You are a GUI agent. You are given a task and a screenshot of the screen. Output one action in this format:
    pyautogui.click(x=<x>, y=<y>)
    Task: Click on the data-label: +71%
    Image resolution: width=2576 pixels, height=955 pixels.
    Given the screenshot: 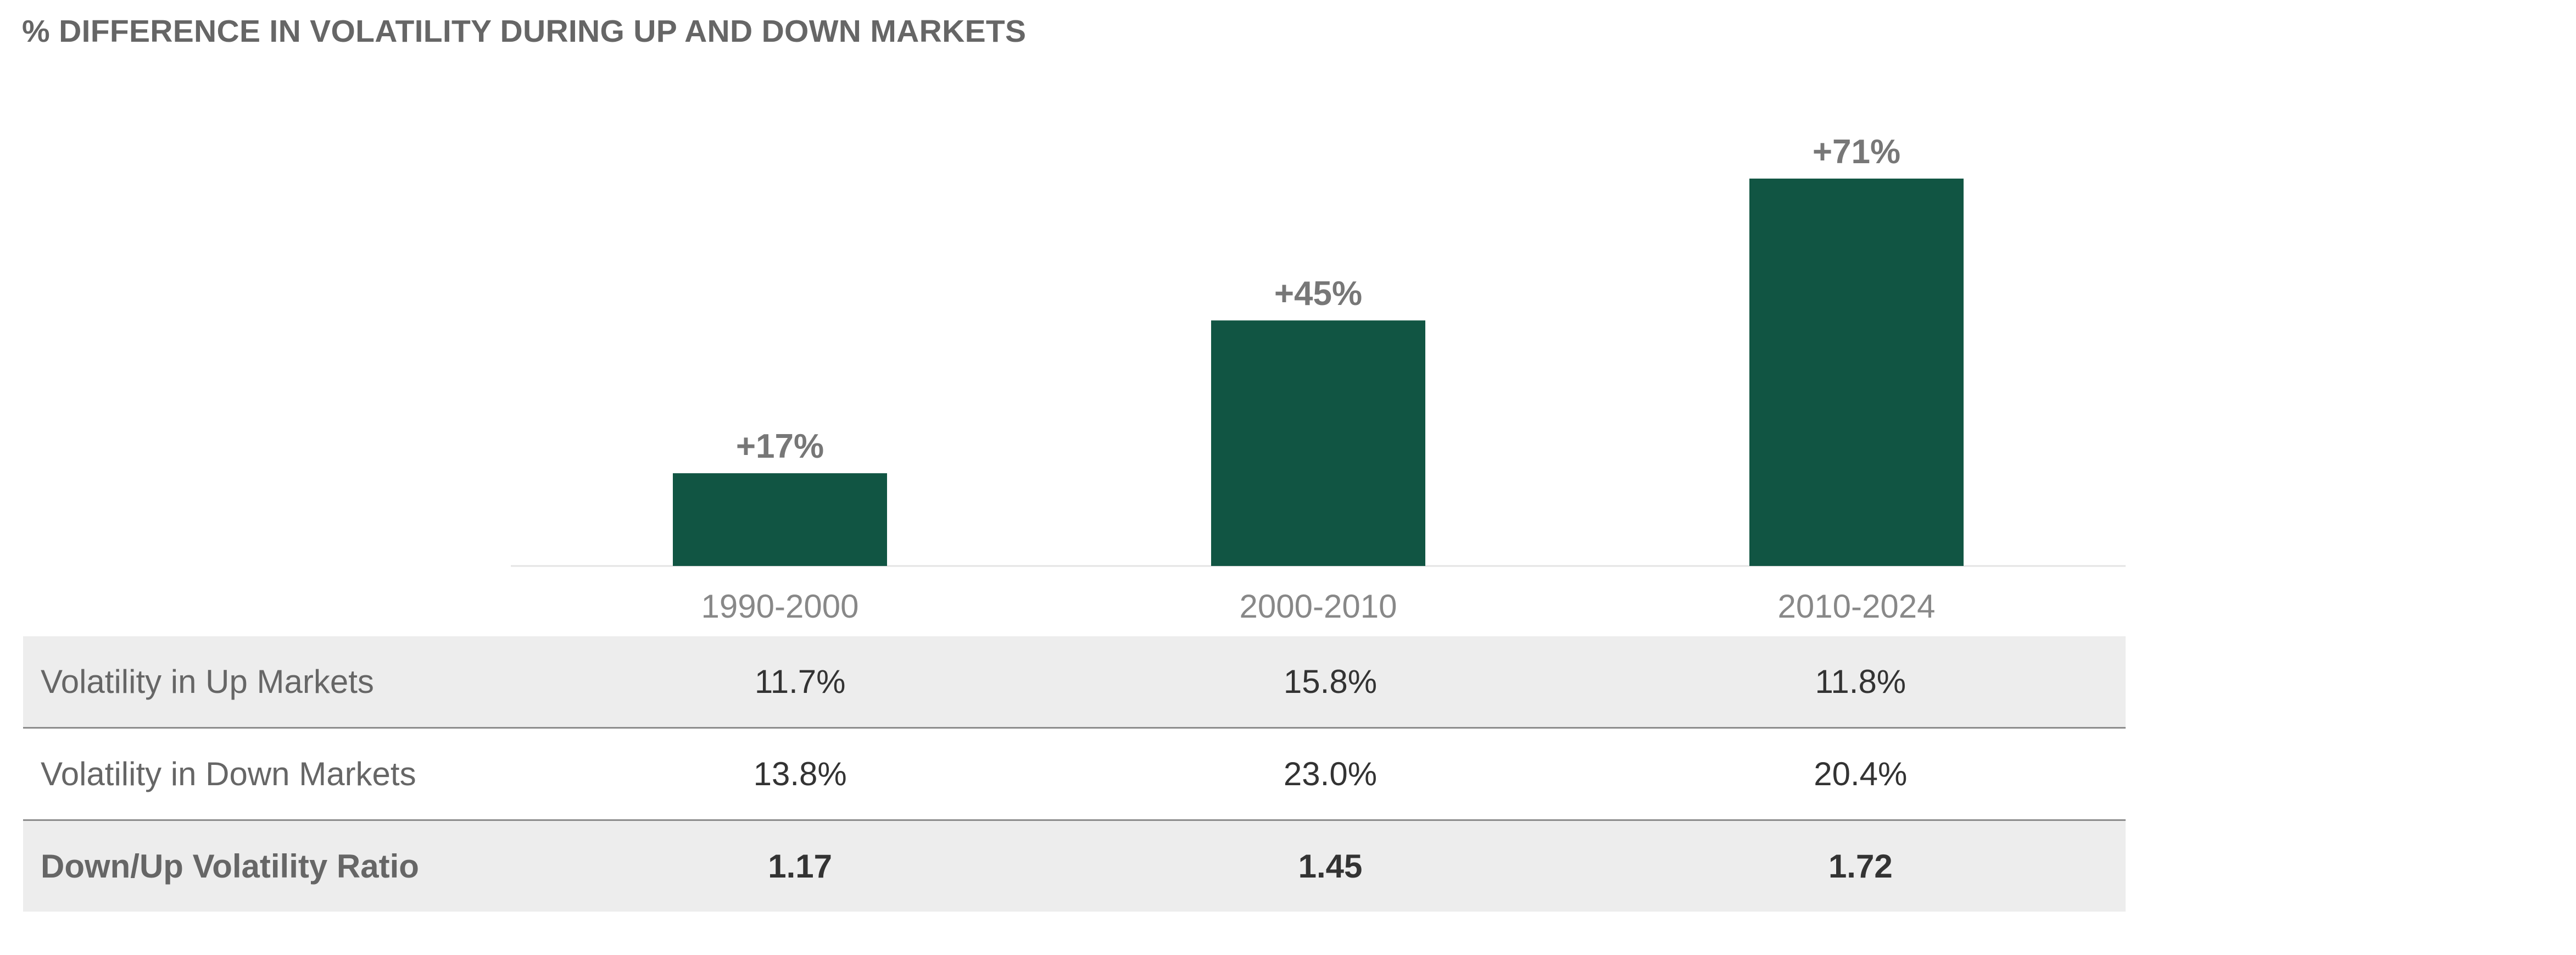 What is the action you would take?
    pyautogui.click(x=1856, y=152)
    